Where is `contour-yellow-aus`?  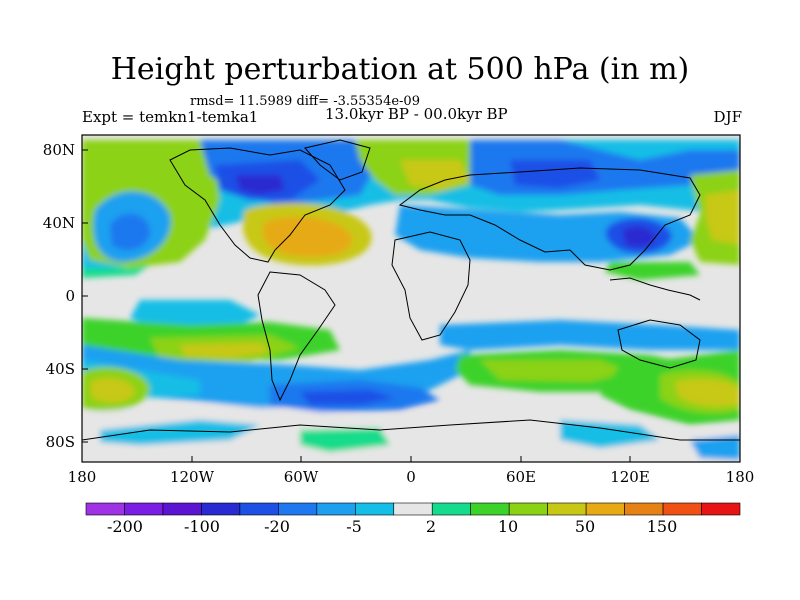 contour-yellow-aus is located at coordinates (707, 392).